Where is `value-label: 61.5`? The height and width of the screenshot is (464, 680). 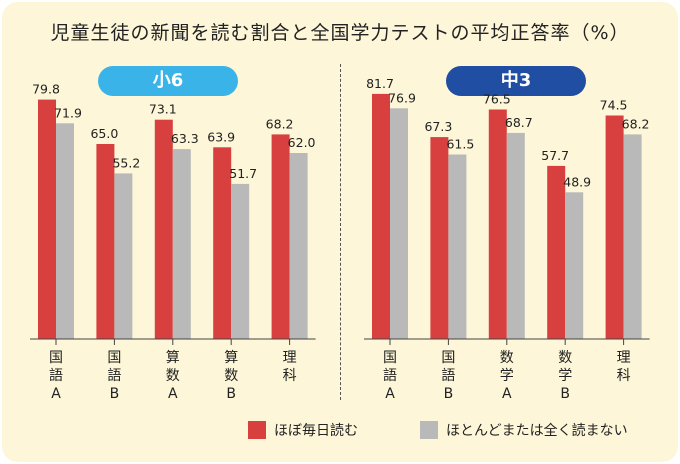 value-label: 61.5 is located at coordinates (460, 144).